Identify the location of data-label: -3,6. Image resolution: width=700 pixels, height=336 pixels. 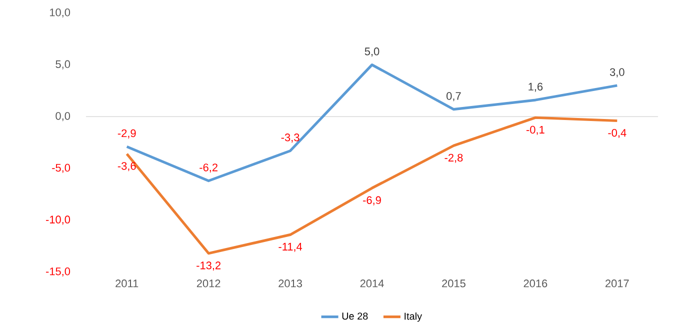
(127, 167).